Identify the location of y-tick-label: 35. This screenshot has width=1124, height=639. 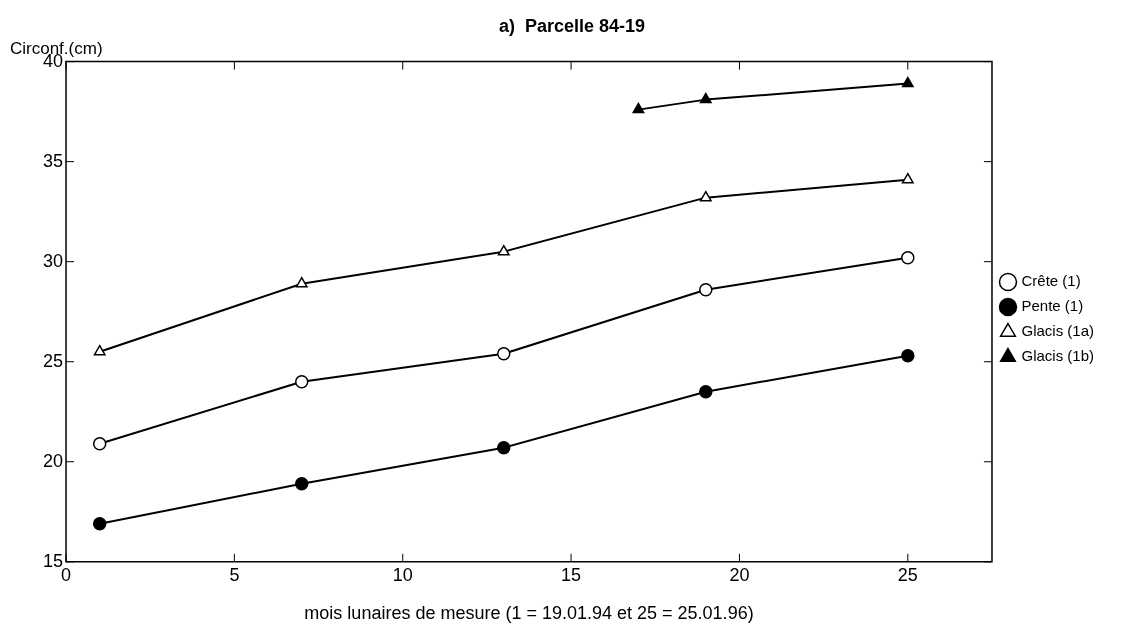
(53, 160).